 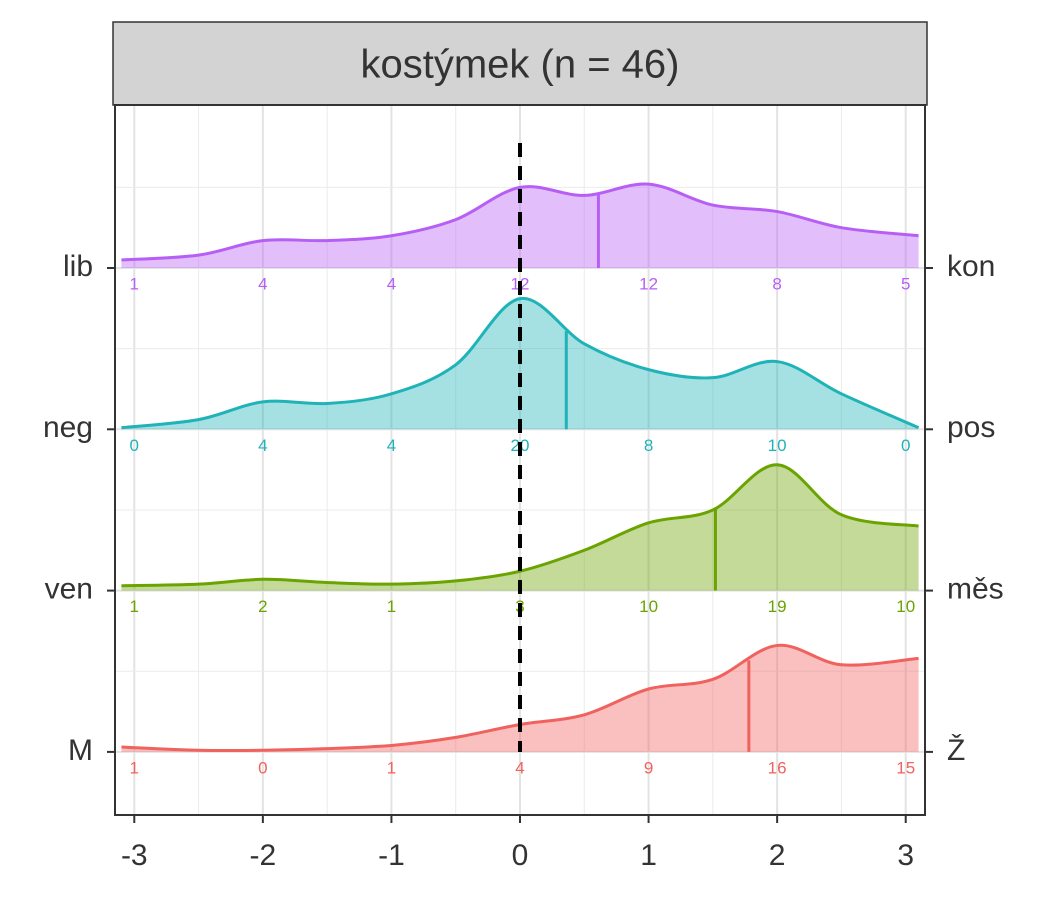 I want to click on x-tick-label: 0, so click(x=520, y=855).